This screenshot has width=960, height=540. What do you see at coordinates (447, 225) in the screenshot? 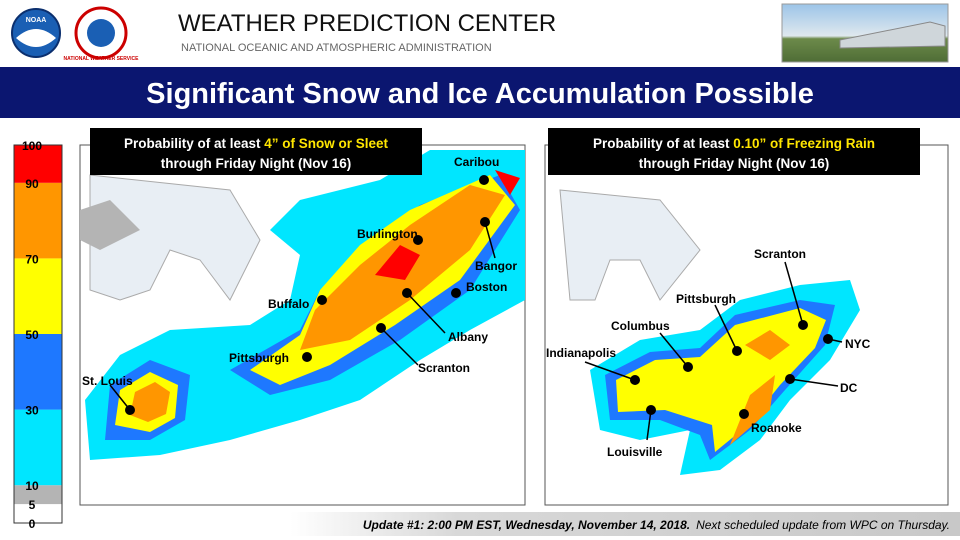
I see `snow-red` at bounding box center [447, 225].